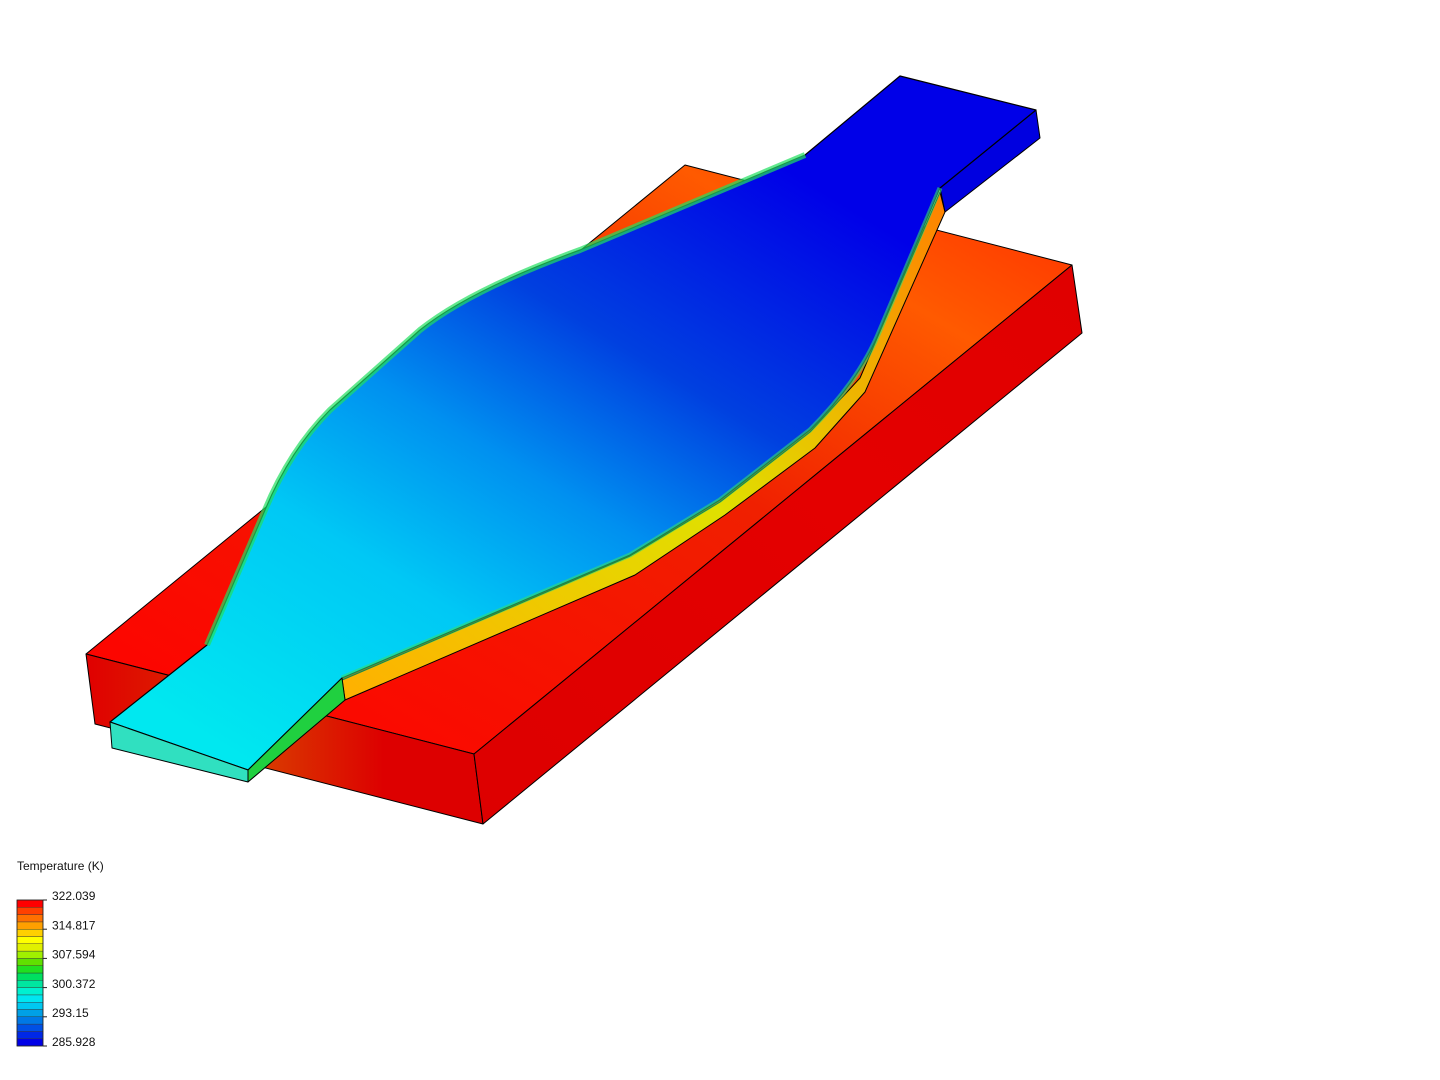 This screenshot has height=1080, width=1440. Describe the element at coordinates (60, 866) in the screenshot. I see `legend-title: Temperature (K)` at that location.